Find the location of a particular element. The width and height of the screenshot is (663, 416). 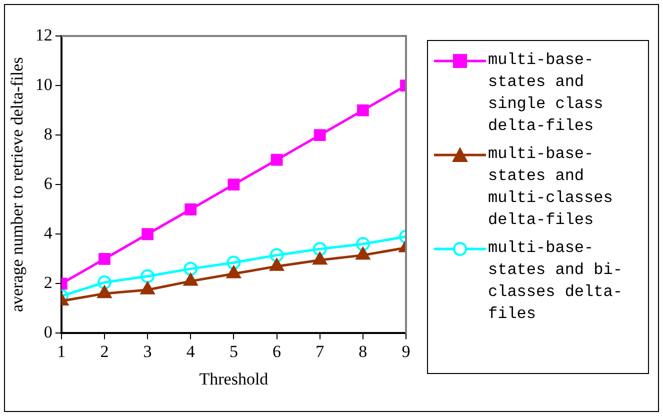

x-tick-label: 5 is located at coordinates (233, 351).